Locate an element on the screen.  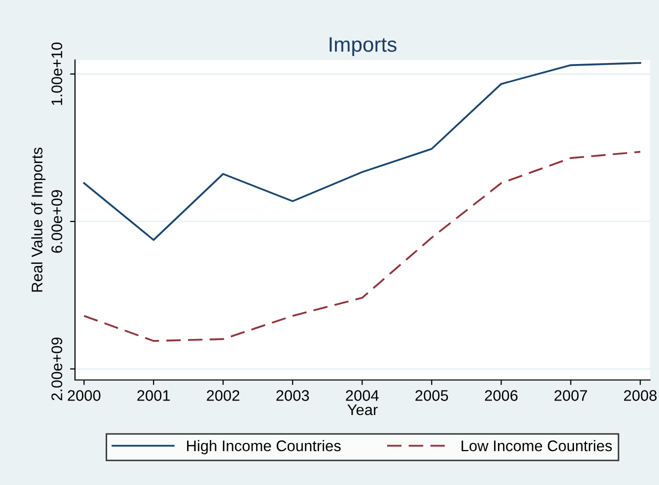
x-tick-label: 2003 is located at coordinates (292, 395).